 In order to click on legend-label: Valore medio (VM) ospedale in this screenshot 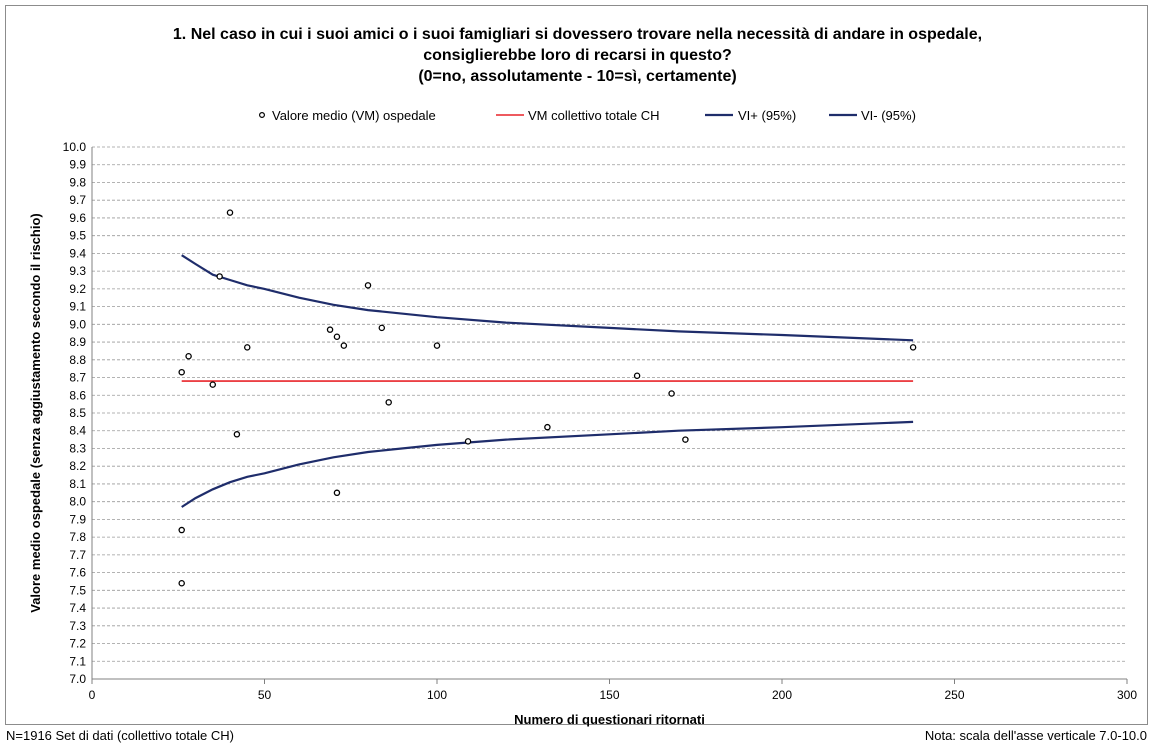, I will do `click(354, 115)`.